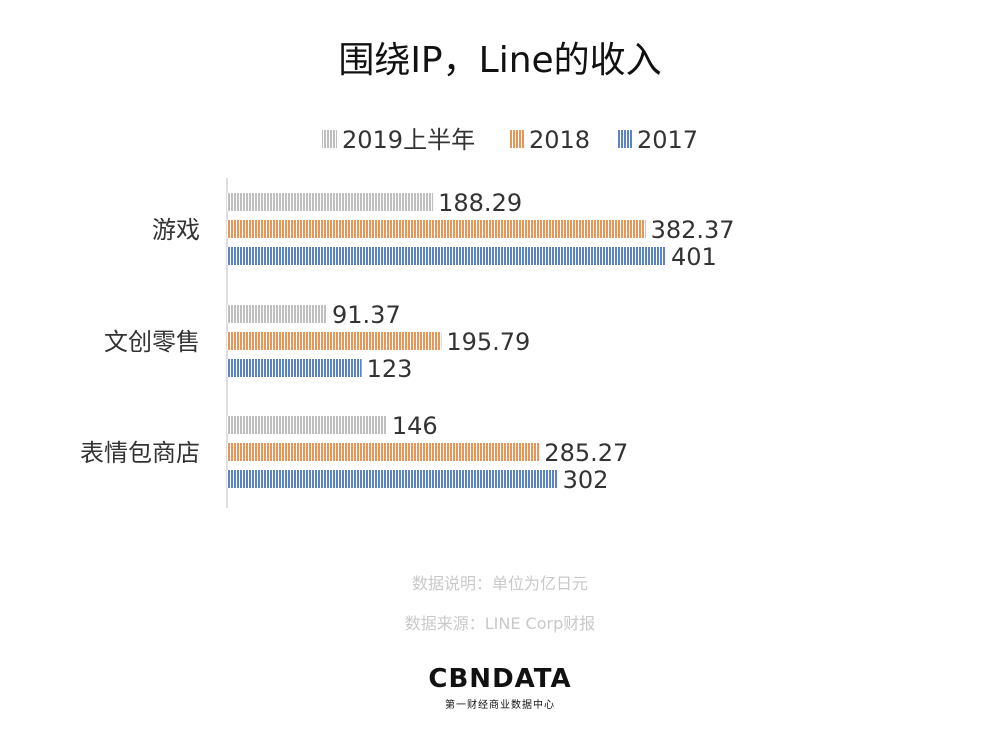 The image size is (1000, 740). What do you see at coordinates (499, 60) in the screenshot?
I see `chart-title: 围绕IP，Line的收入` at bounding box center [499, 60].